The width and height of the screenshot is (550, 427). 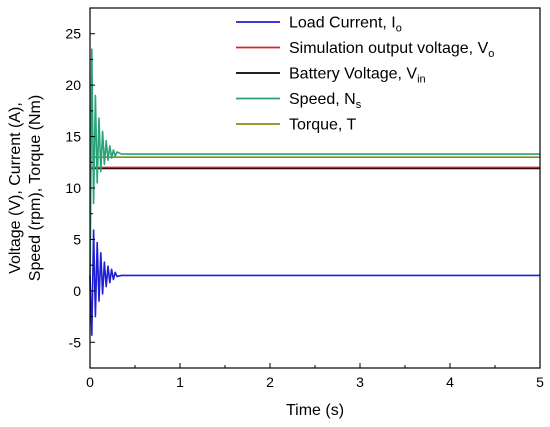 What do you see at coordinates (73, 188) in the screenshot?
I see `y-tick-label: 10` at bounding box center [73, 188].